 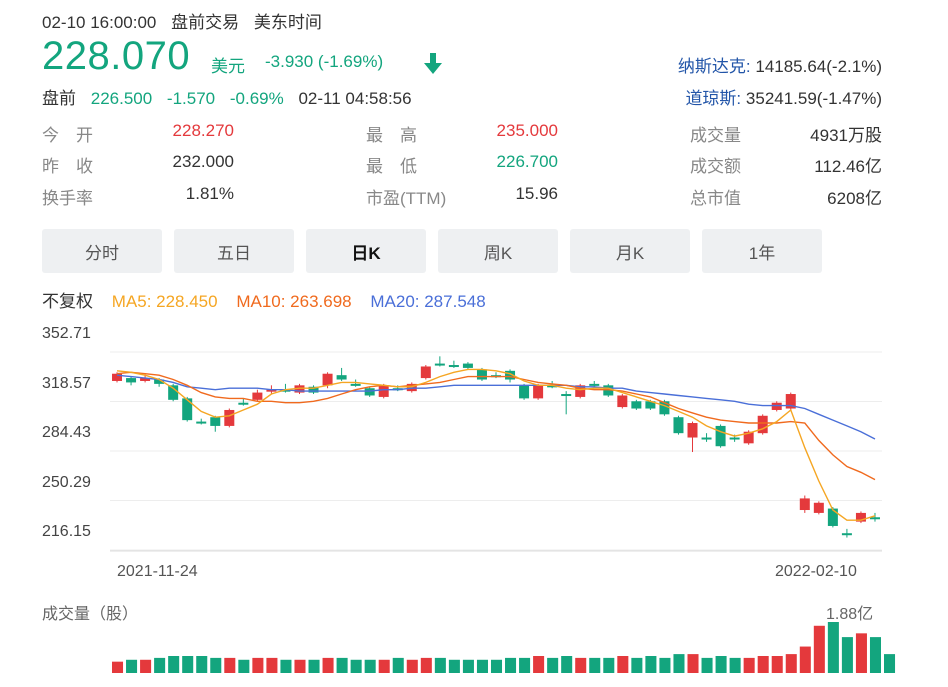 I want to click on tab-monthly-k: 月K, so click(x=630, y=251).